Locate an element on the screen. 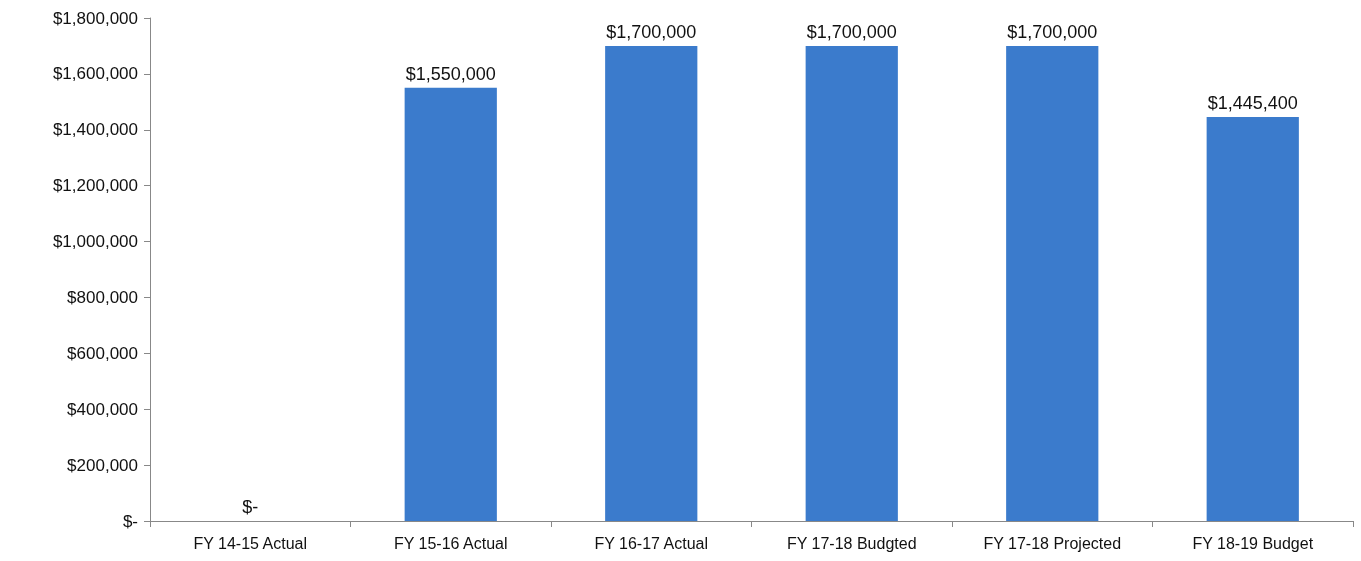 This screenshot has height=561, width=1361. y-tick-label: $1,400,000 is located at coordinates (95, 130).